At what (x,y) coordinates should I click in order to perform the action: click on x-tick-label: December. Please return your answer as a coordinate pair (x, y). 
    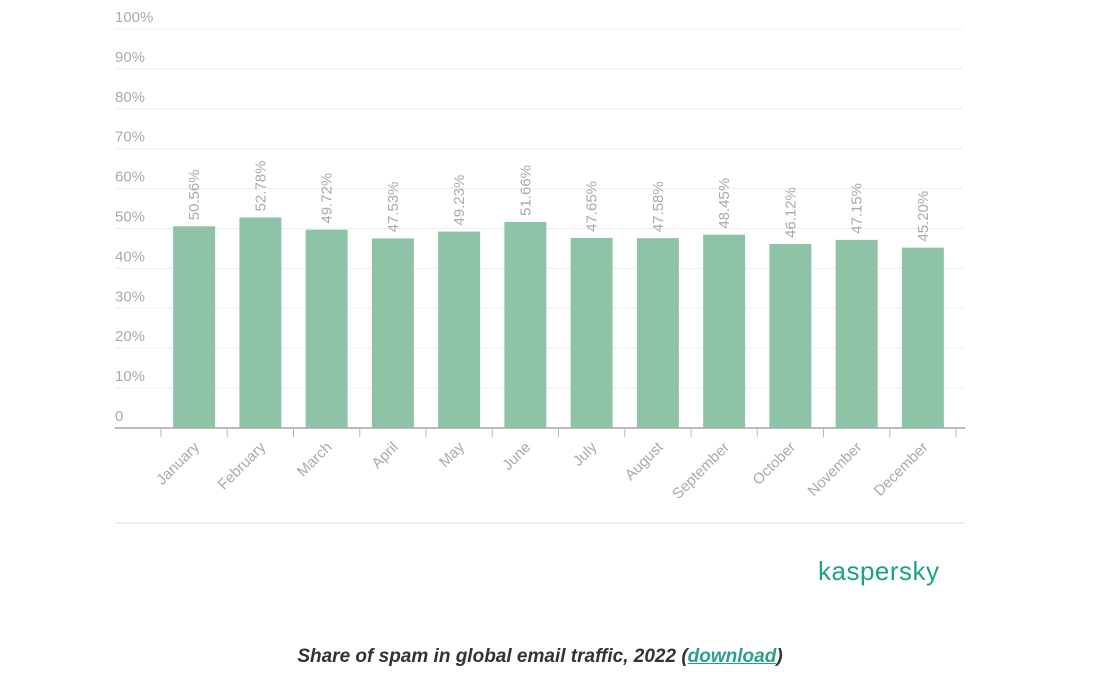
    Looking at the image, I should click on (901, 469).